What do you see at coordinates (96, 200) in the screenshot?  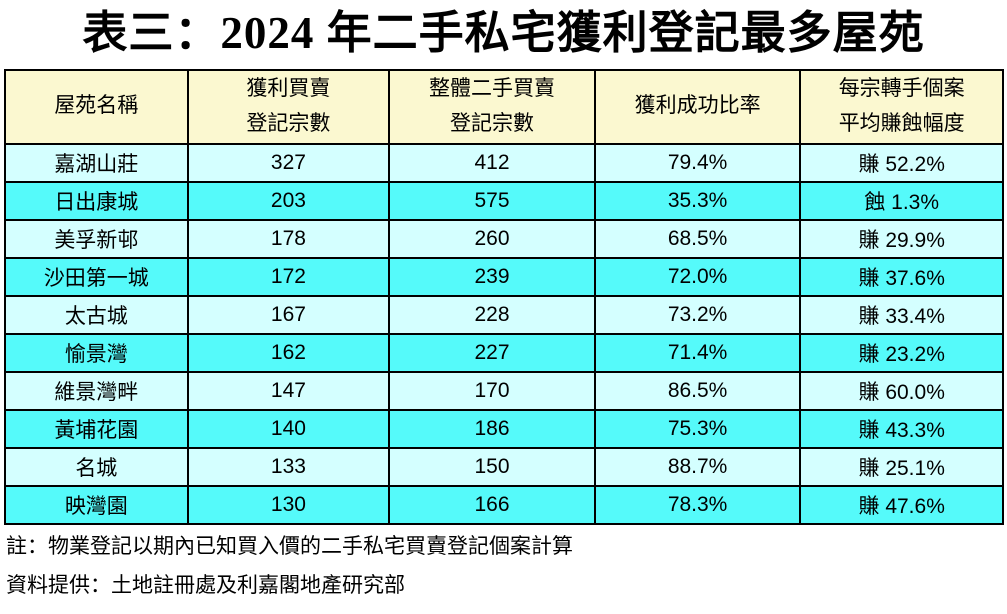 I see `estate-name-cell: 日出康城` at bounding box center [96, 200].